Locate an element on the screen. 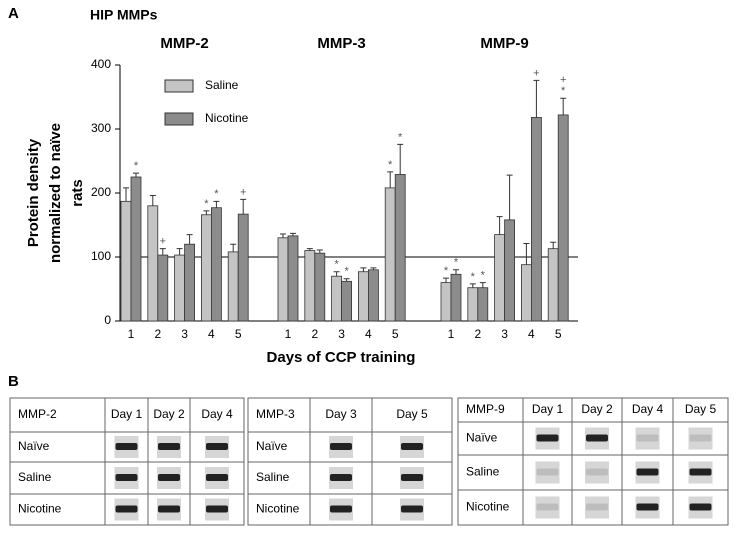 Image resolution: width=736 pixels, height=536 pixels. y-axis-label: Protein density is located at coordinates (33, 192).